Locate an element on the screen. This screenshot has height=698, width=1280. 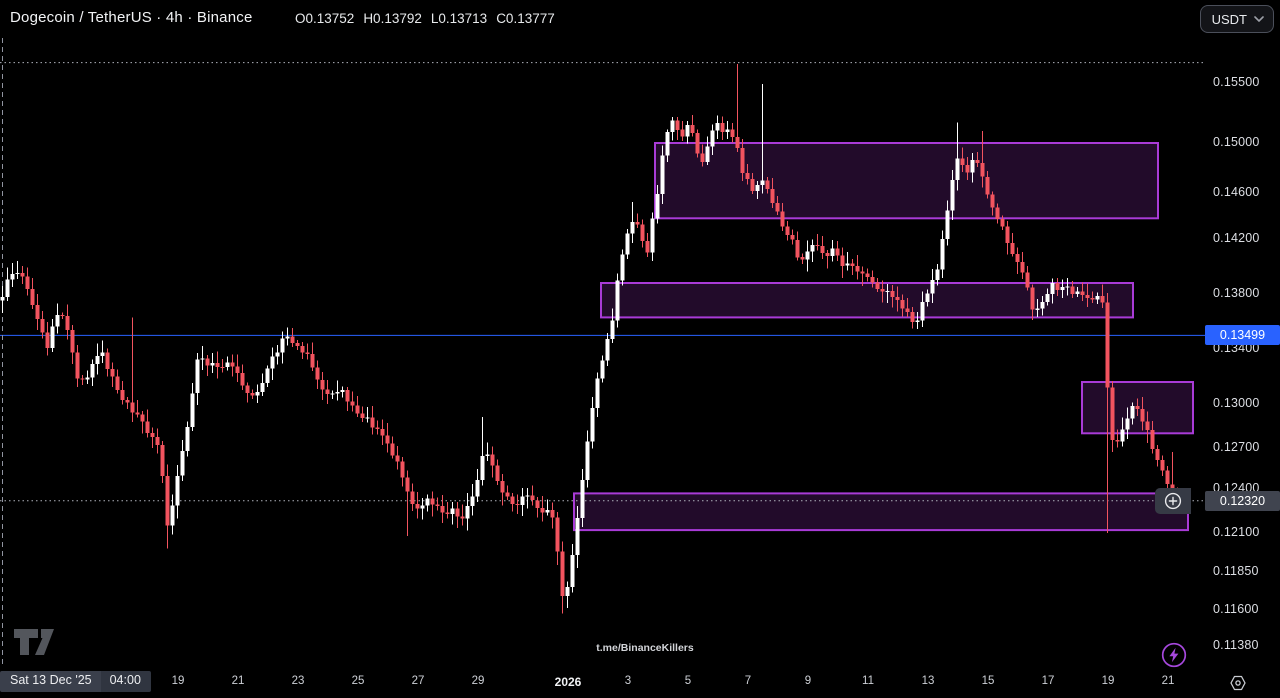
time-tick-label: 7 is located at coordinates (748, 681).